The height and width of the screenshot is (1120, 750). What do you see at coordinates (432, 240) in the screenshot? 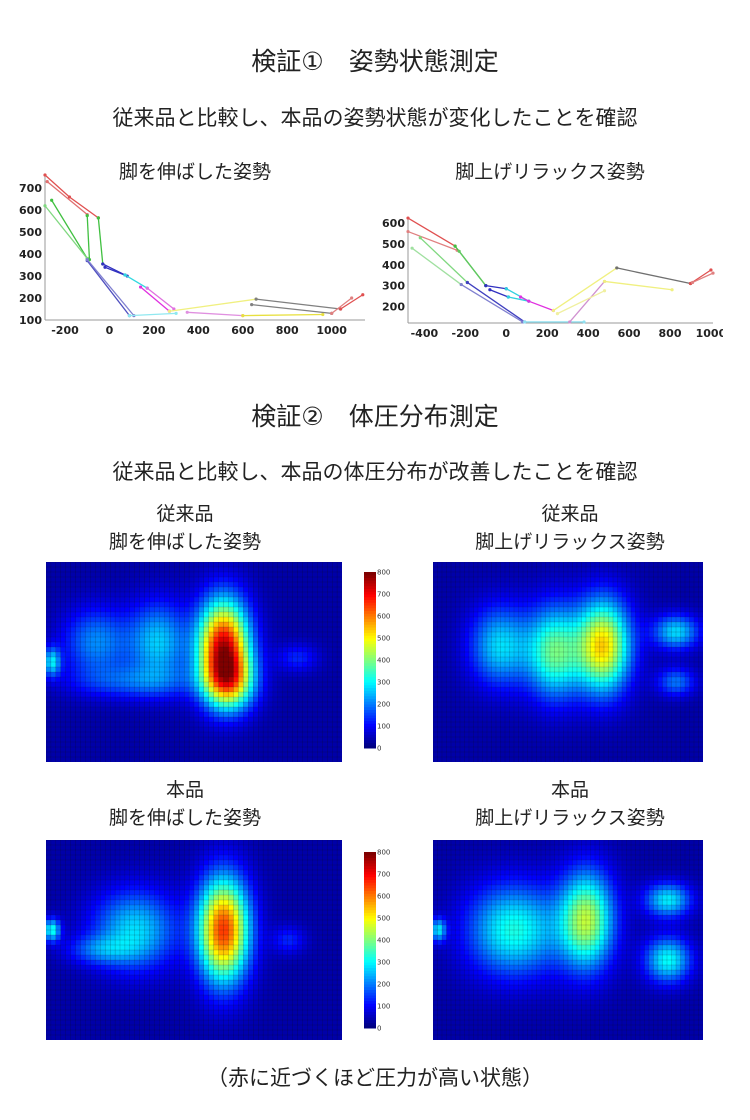
I see `series-line` at bounding box center [432, 240].